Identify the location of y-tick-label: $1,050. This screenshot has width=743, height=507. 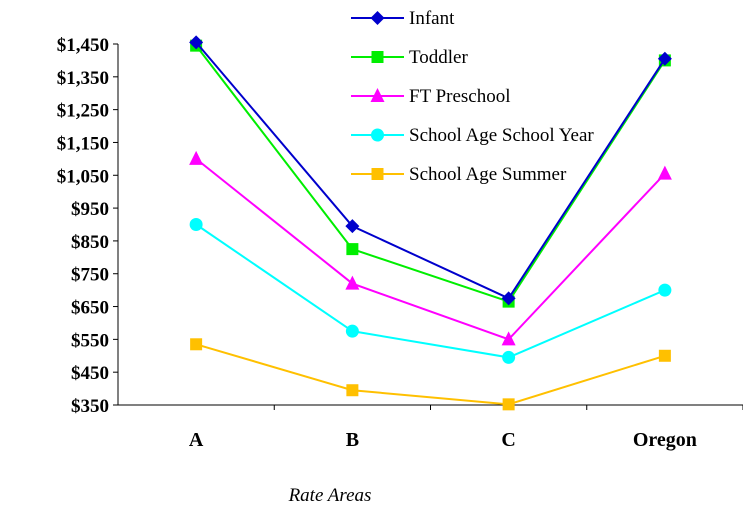
(83, 176).